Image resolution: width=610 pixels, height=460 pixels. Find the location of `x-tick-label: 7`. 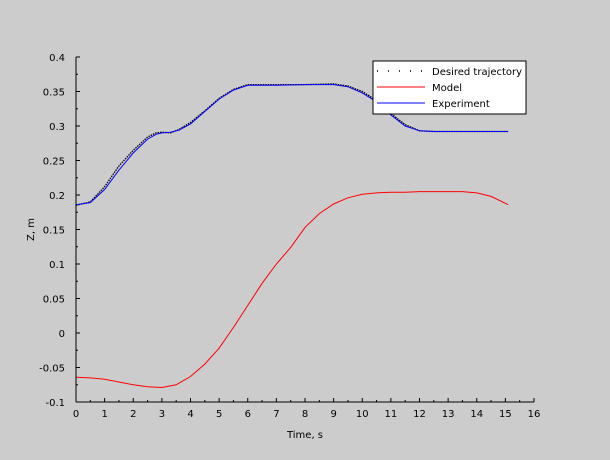

x-tick-label: 7 is located at coordinates (276, 414).